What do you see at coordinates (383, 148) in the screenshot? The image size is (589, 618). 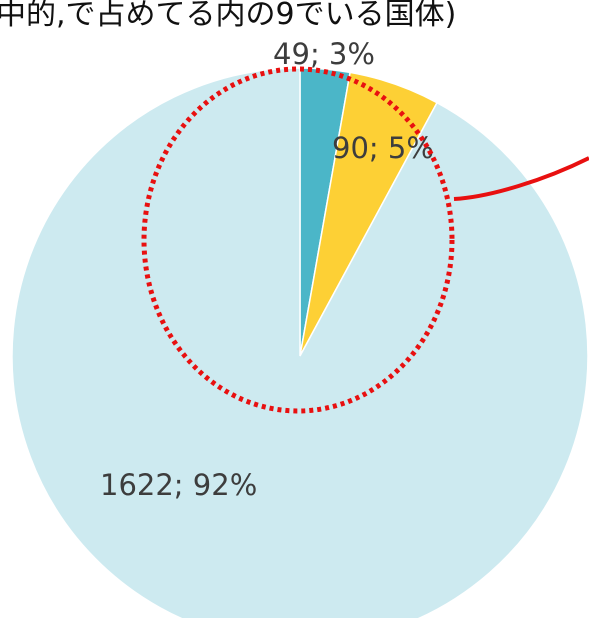 I see `slice-label-2: 90; 5%` at bounding box center [383, 148].